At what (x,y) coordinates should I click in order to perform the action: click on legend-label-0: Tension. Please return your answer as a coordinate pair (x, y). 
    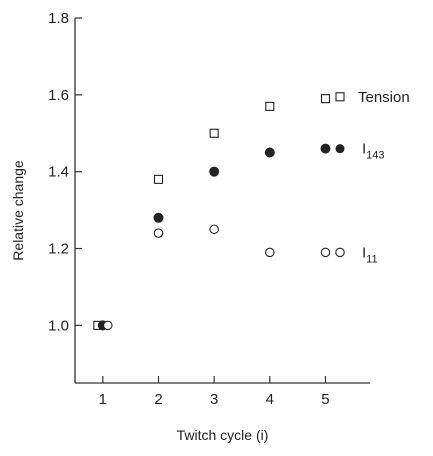
    Looking at the image, I should click on (384, 97).